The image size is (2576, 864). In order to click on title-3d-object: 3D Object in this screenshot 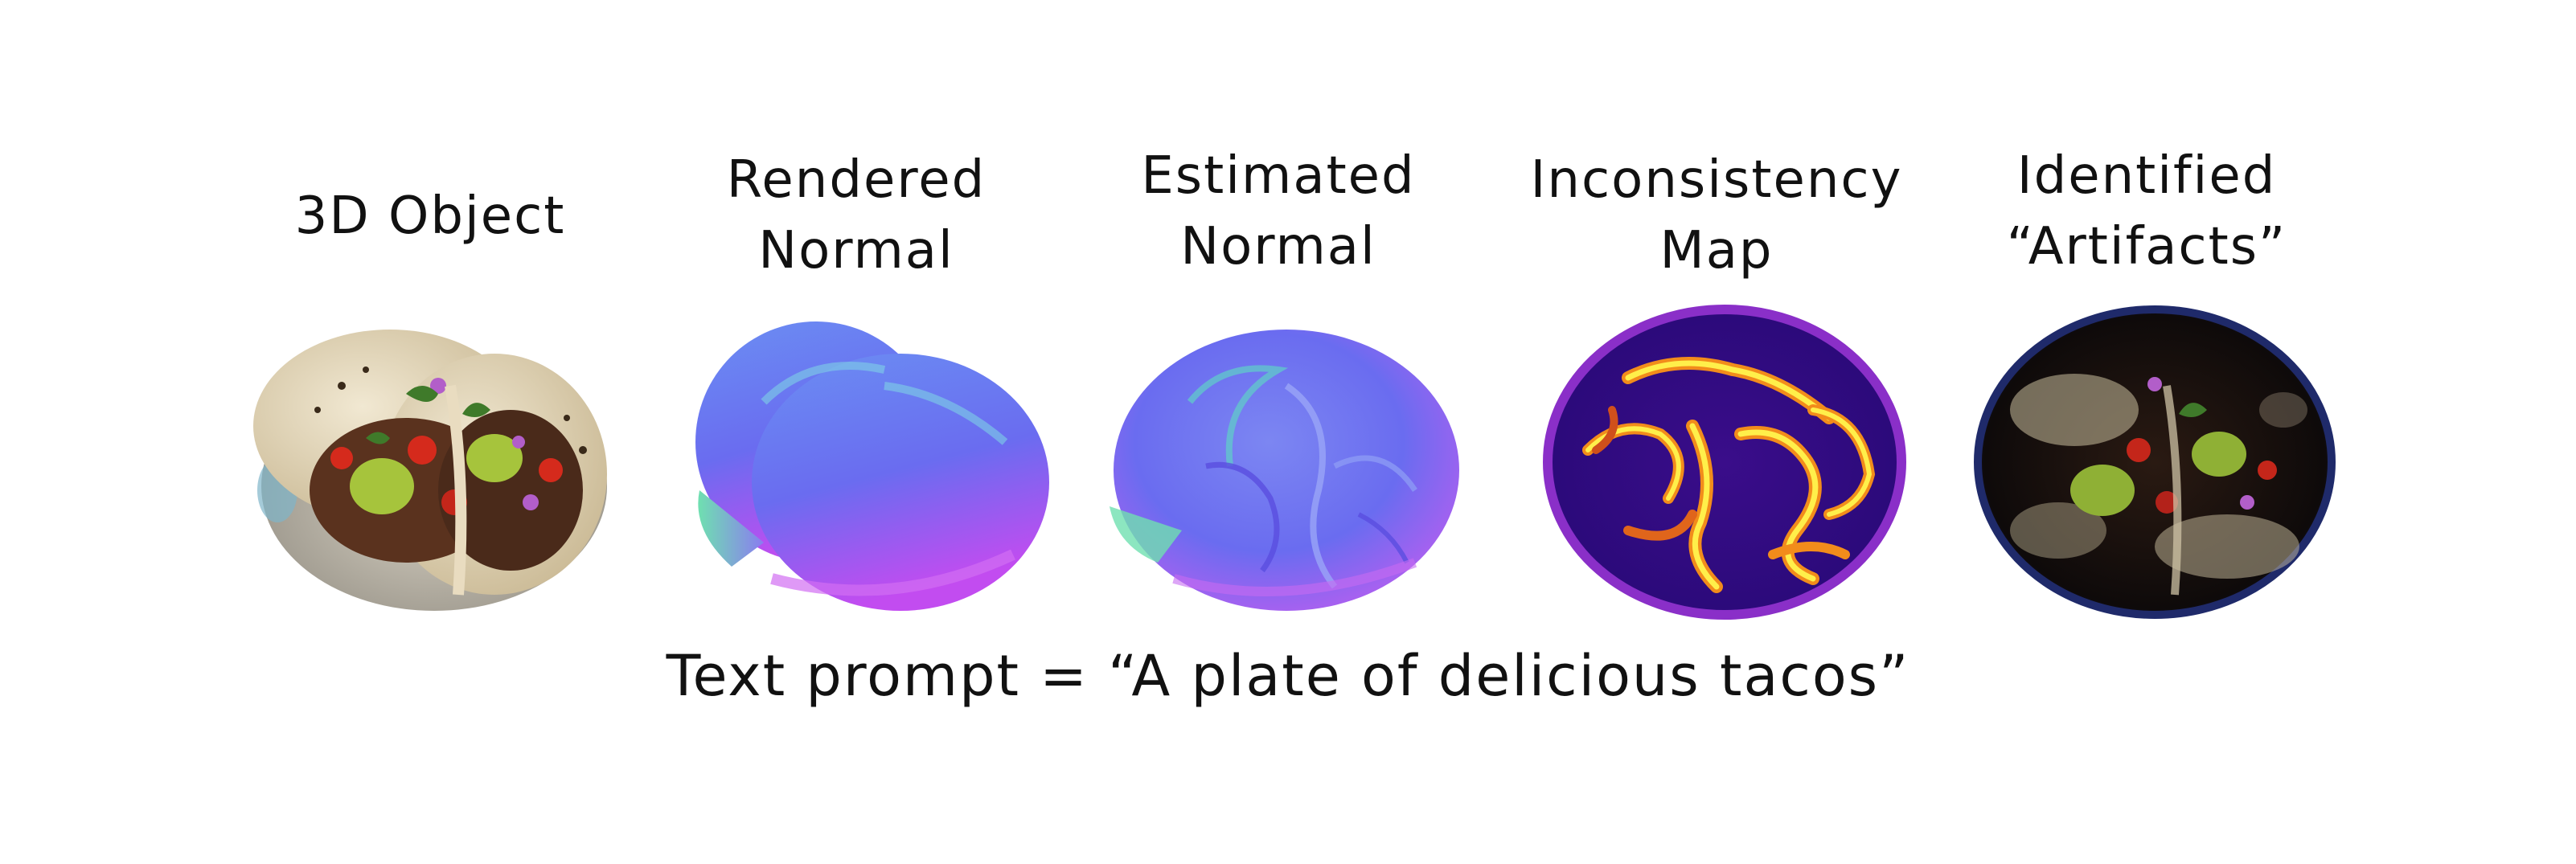, I will do `click(430, 216)`.